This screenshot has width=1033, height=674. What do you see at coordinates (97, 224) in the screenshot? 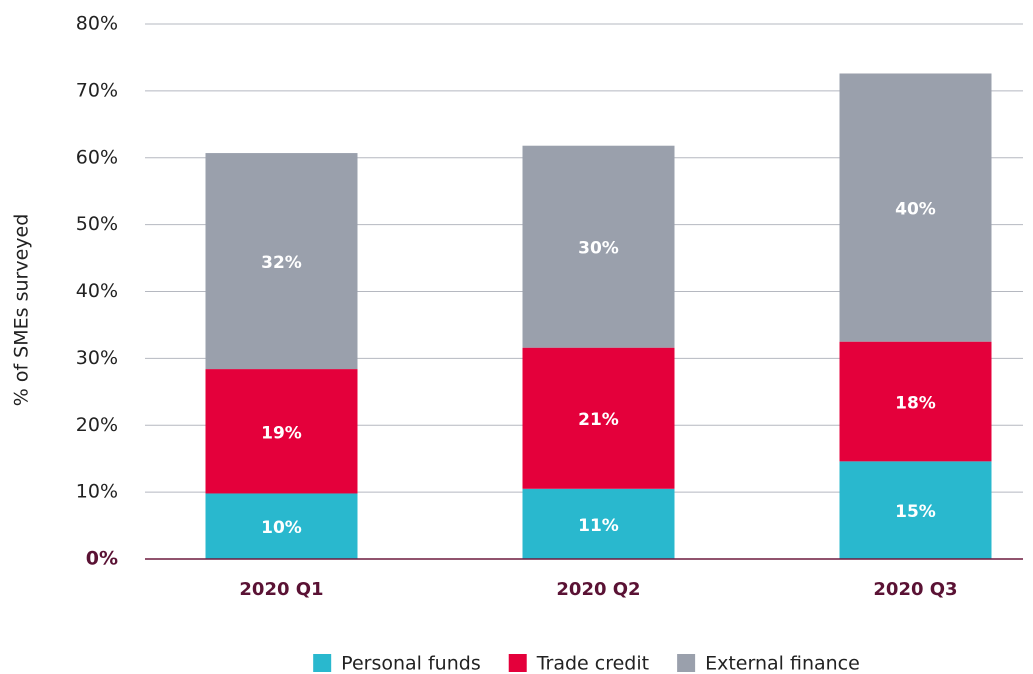
I see `y-tick-label: 50%` at bounding box center [97, 224].